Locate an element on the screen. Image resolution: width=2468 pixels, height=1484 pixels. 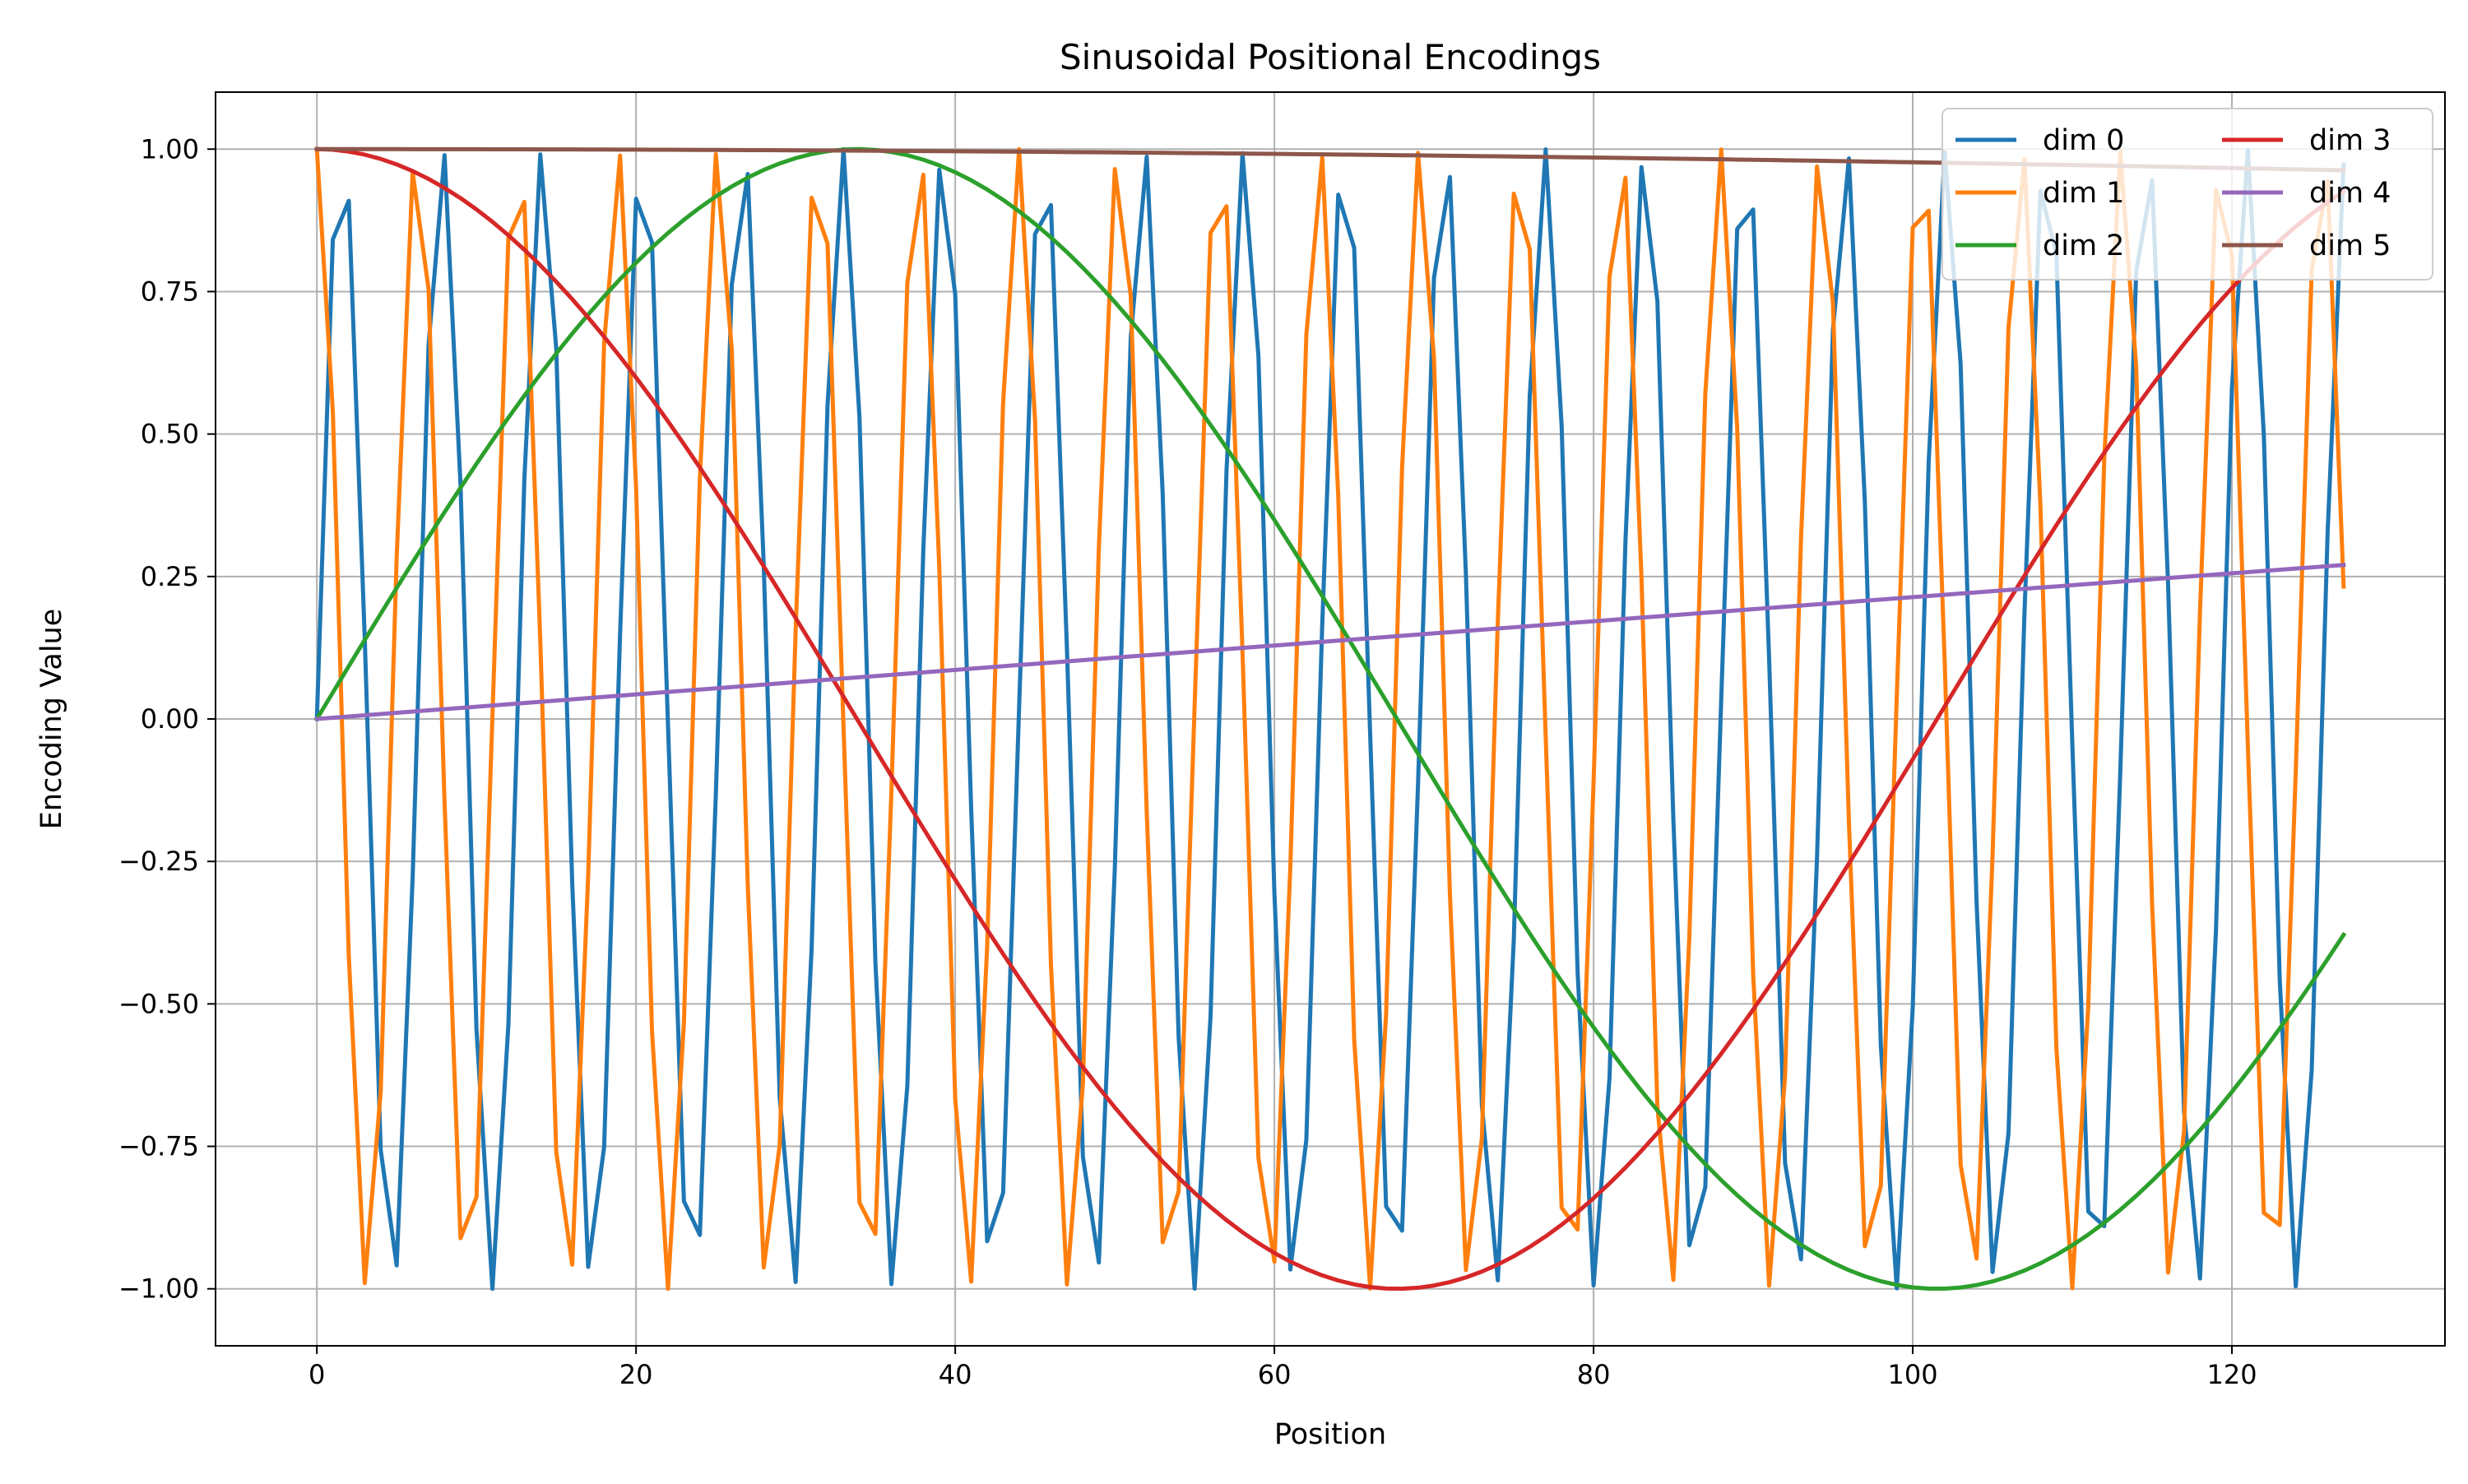
y-tick-label: 0.25 is located at coordinates (170, 576).